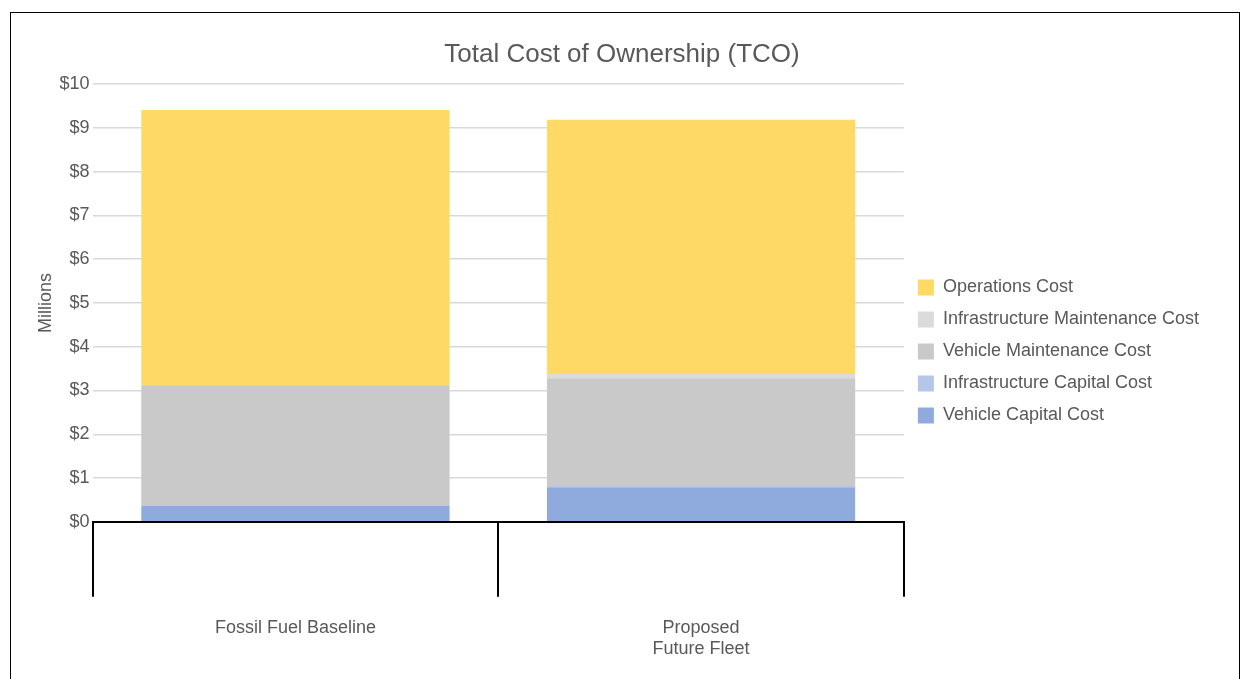 The width and height of the screenshot is (1248, 679). Describe the element at coordinates (79, 520) in the screenshot. I see `y-tick-label: $0` at that location.